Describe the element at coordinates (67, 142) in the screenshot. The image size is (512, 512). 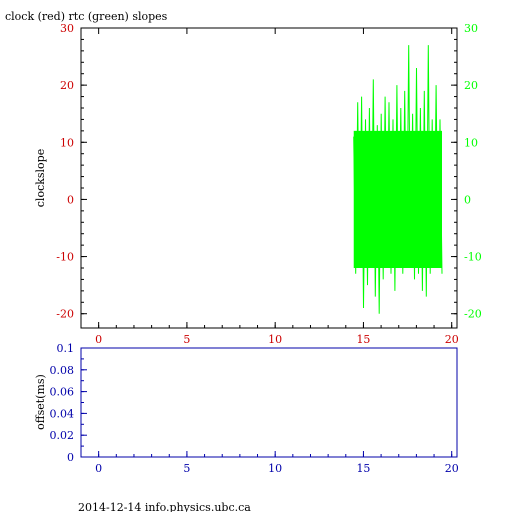
I see `slope-left-tick-label: 10` at that location.